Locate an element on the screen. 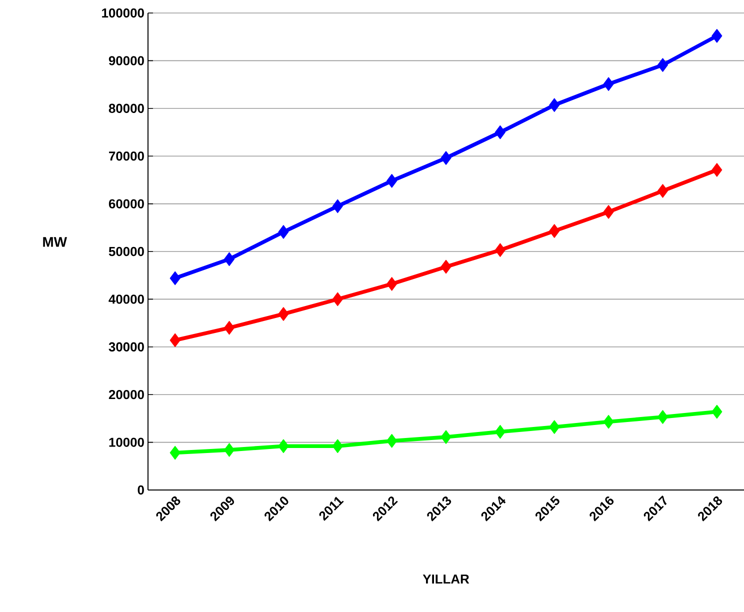 This screenshot has height=612, width=744. y-tick-label: 70000 is located at coordinates (126, 156).